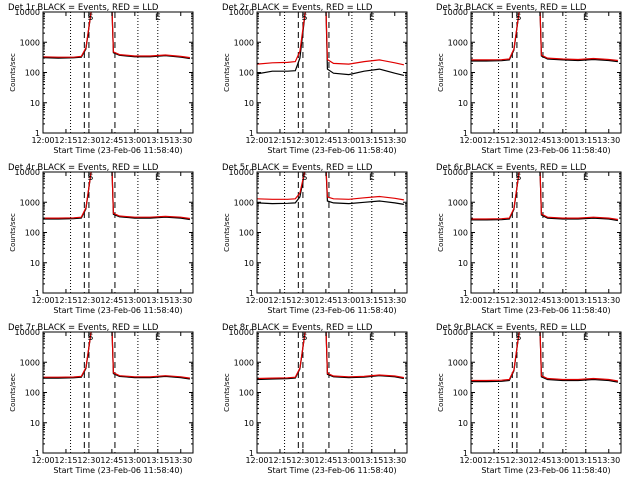 Image resolution: width=640 pixels, height=480 pixels. What do you see at coordinates (511, 328) in the screenshot?
I see `panel-title: Det 9r BLACK = Events, RED = LLD` at bounding box center [511, 328].